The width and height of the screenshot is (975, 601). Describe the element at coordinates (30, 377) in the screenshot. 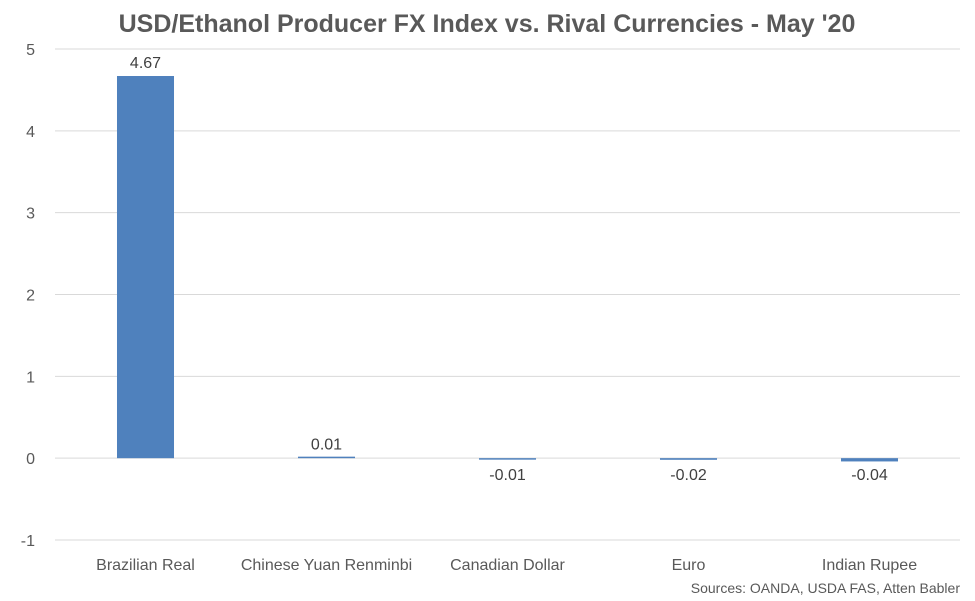

I see `y-tick-label-2: 1` at that location.